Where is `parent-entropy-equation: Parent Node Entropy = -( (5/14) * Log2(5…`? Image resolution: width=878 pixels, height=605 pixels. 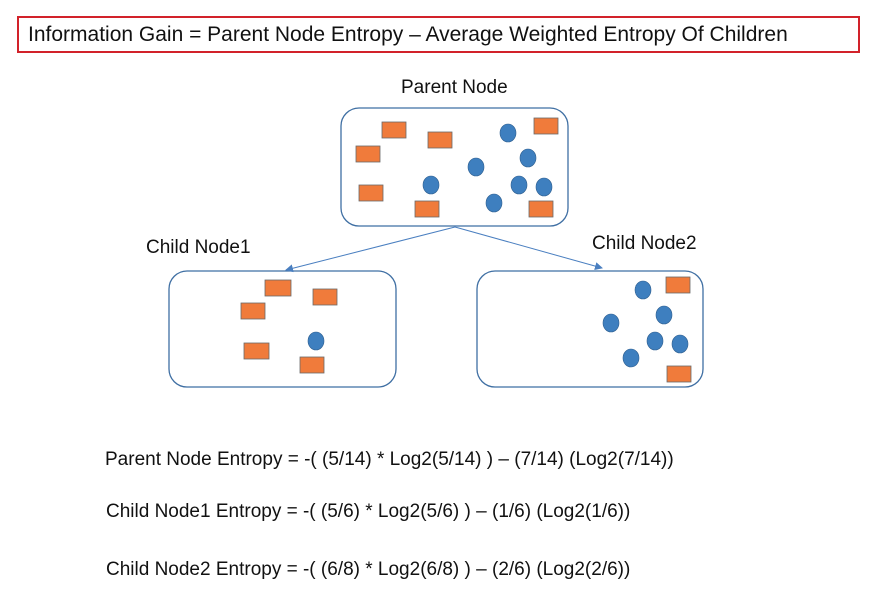 parent-entropy-equation: Parent Node Entropy = -( (5/14) * Log2(5… is located at coordinates (389, 459).